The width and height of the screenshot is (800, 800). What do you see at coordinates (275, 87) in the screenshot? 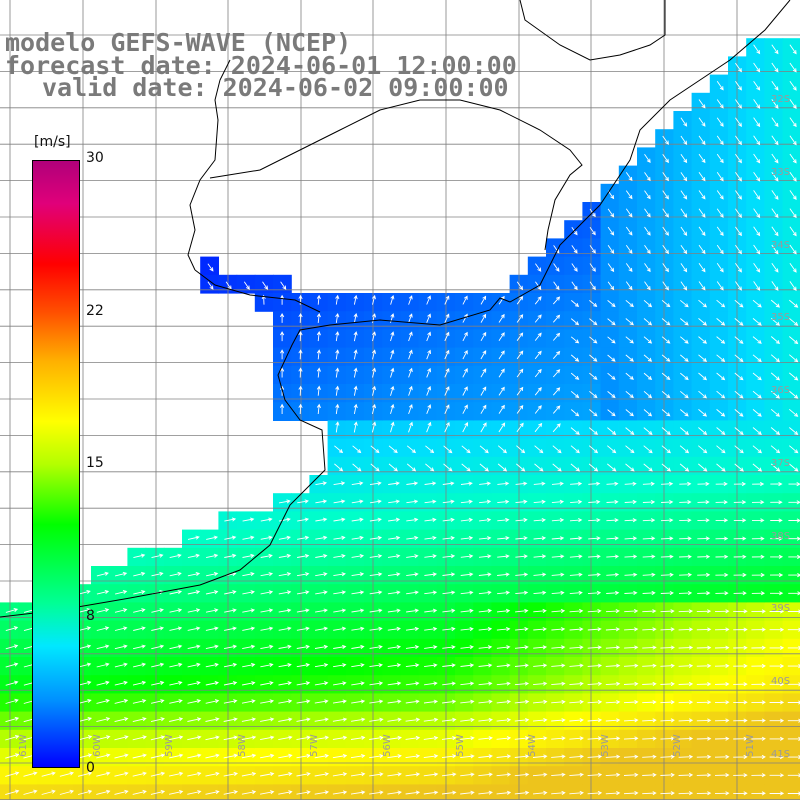
I see `valid-date: valid date: 2024-06-02 09:00:00` at bounding box center [275, 87].